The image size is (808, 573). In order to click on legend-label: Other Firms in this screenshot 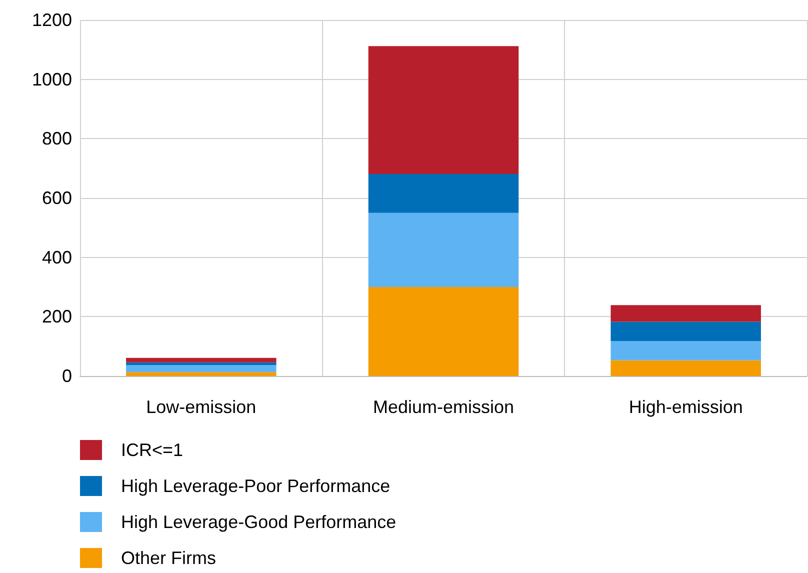, I will do `click(168, 558)`.